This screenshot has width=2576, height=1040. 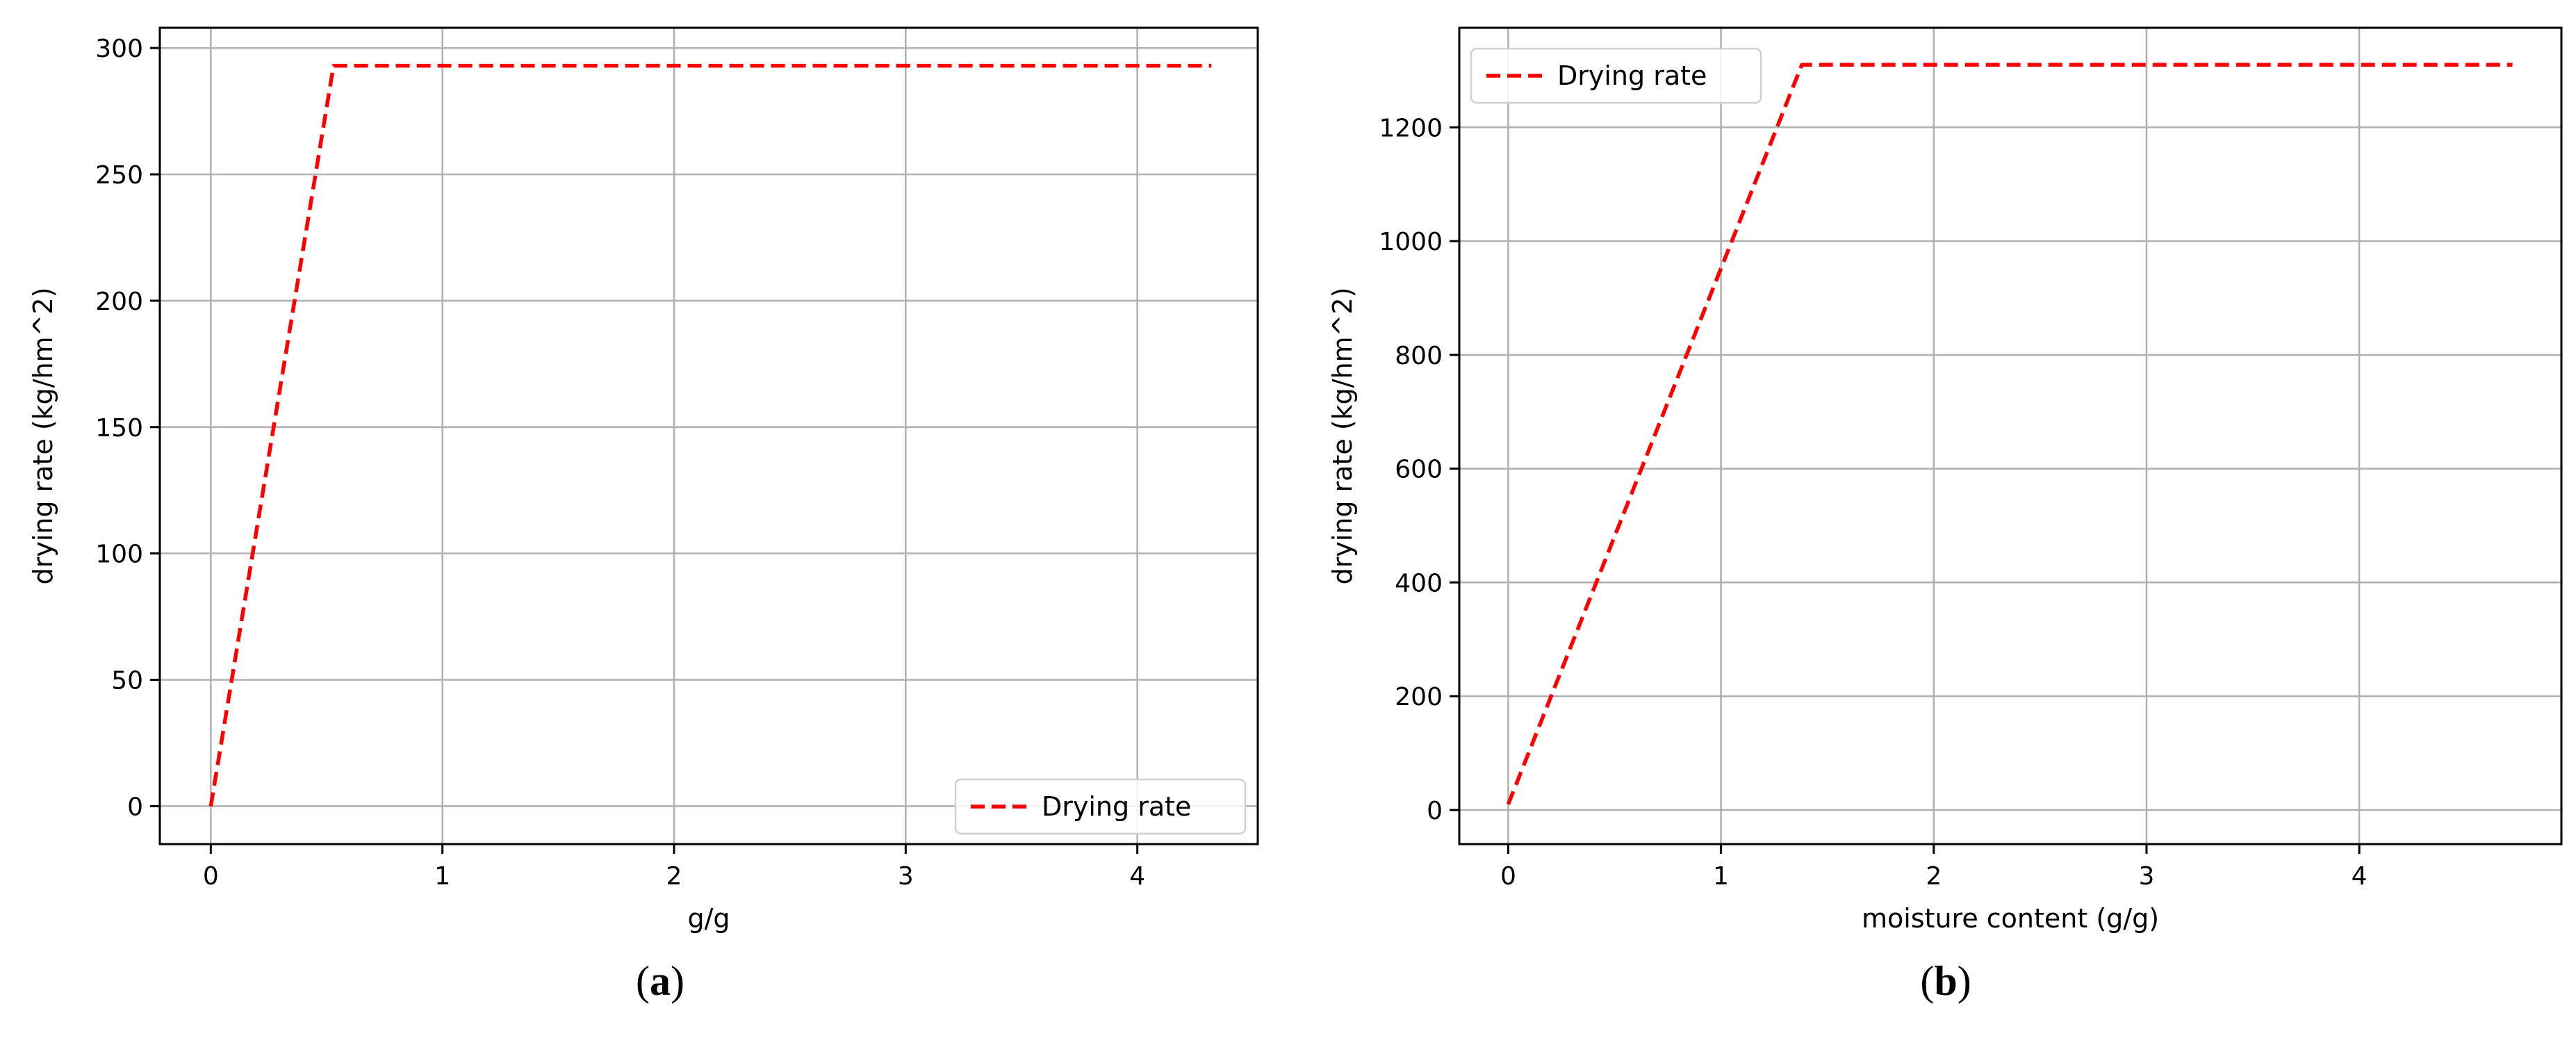 I want to click on panel-caption: (b), so click(x=1945, y=981).